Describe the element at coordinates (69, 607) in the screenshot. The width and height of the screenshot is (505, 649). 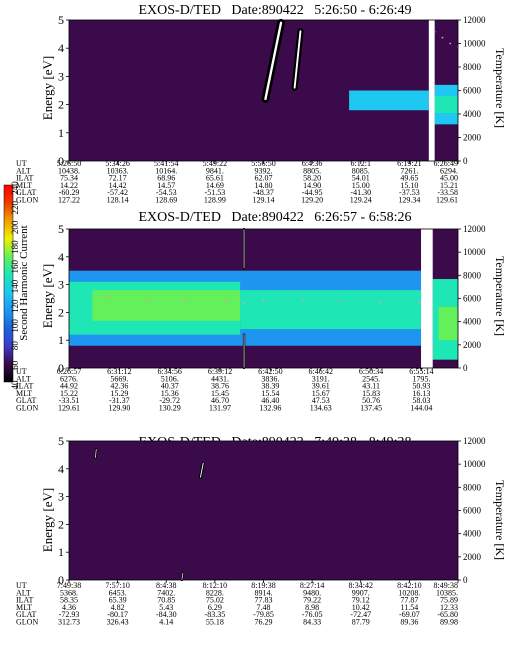
I see `ephemeris-value: 4.36` at that location.